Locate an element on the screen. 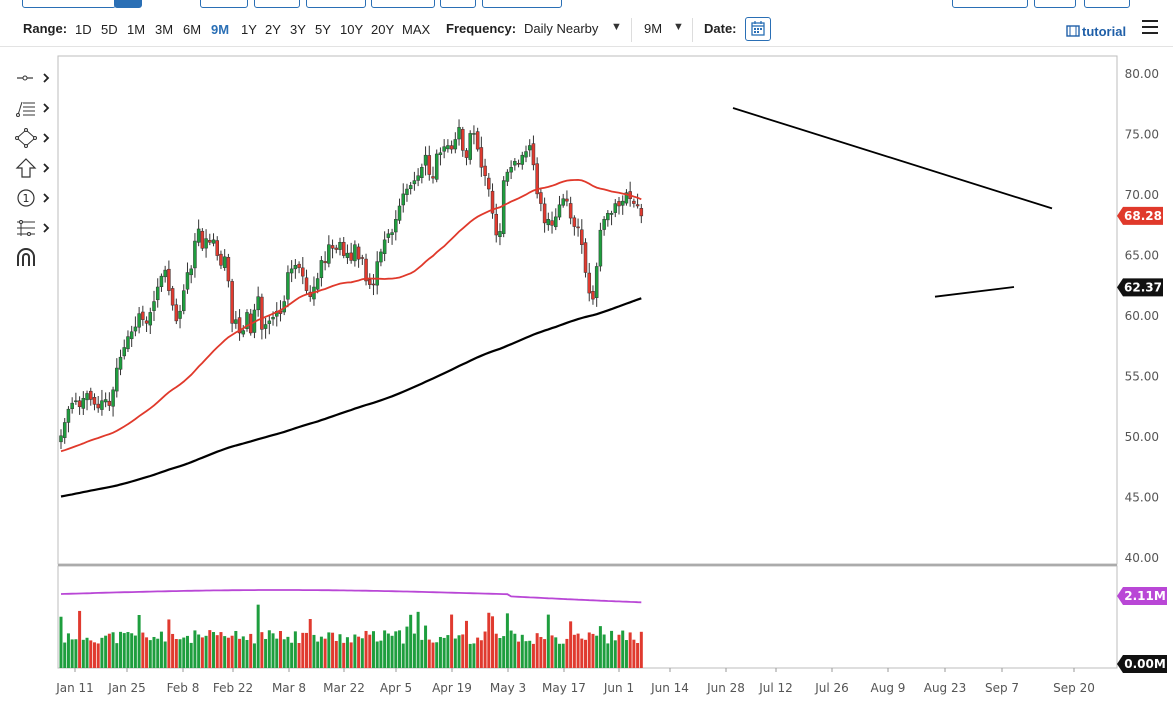 The height and width of the screenshot is (704, 1173). arrow-tool is located at coordinates (34, 169).